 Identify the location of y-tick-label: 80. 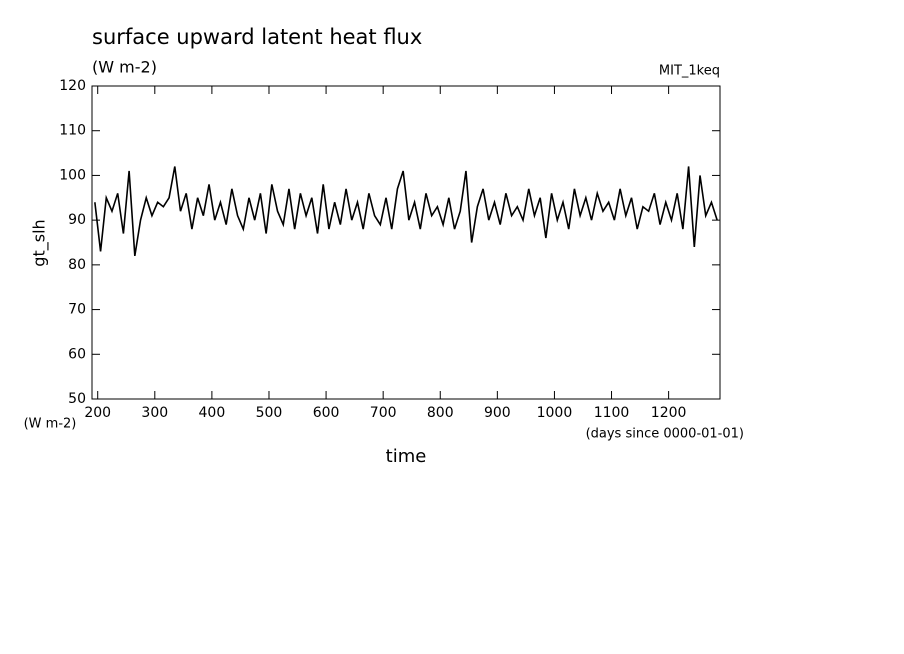
(77, 265).